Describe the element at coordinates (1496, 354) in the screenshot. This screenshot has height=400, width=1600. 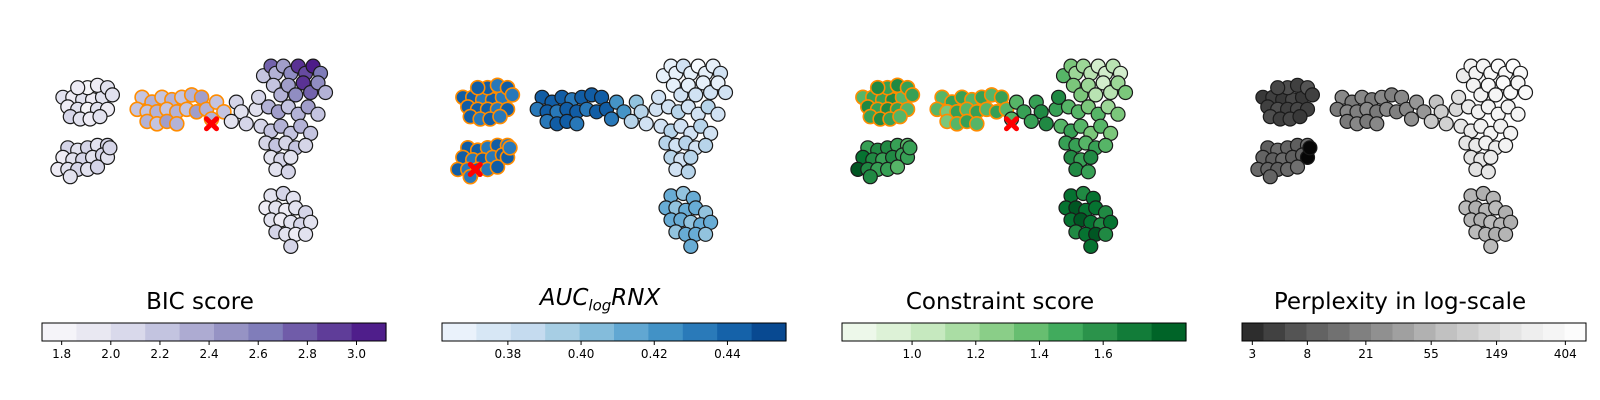
I see `colorbar-tick-label: 149` at that location.